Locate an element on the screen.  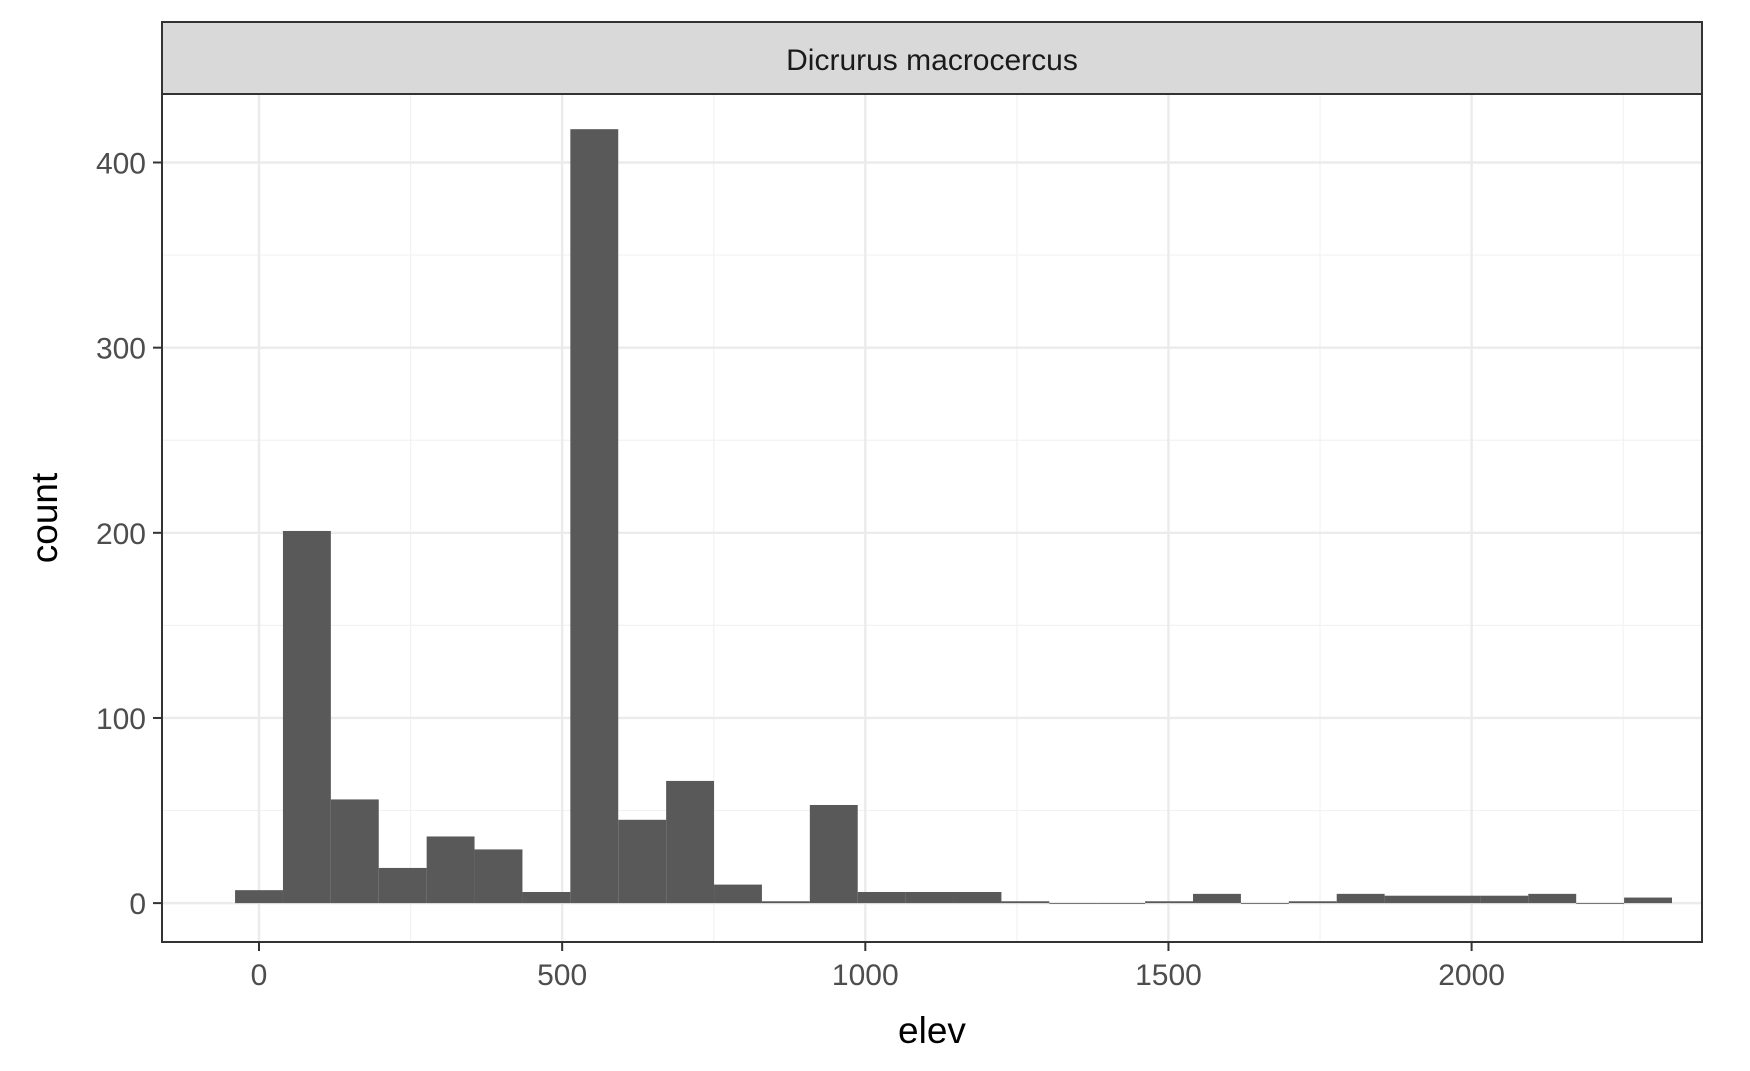
y-axis-title: count is located at coordinates (44, 517).